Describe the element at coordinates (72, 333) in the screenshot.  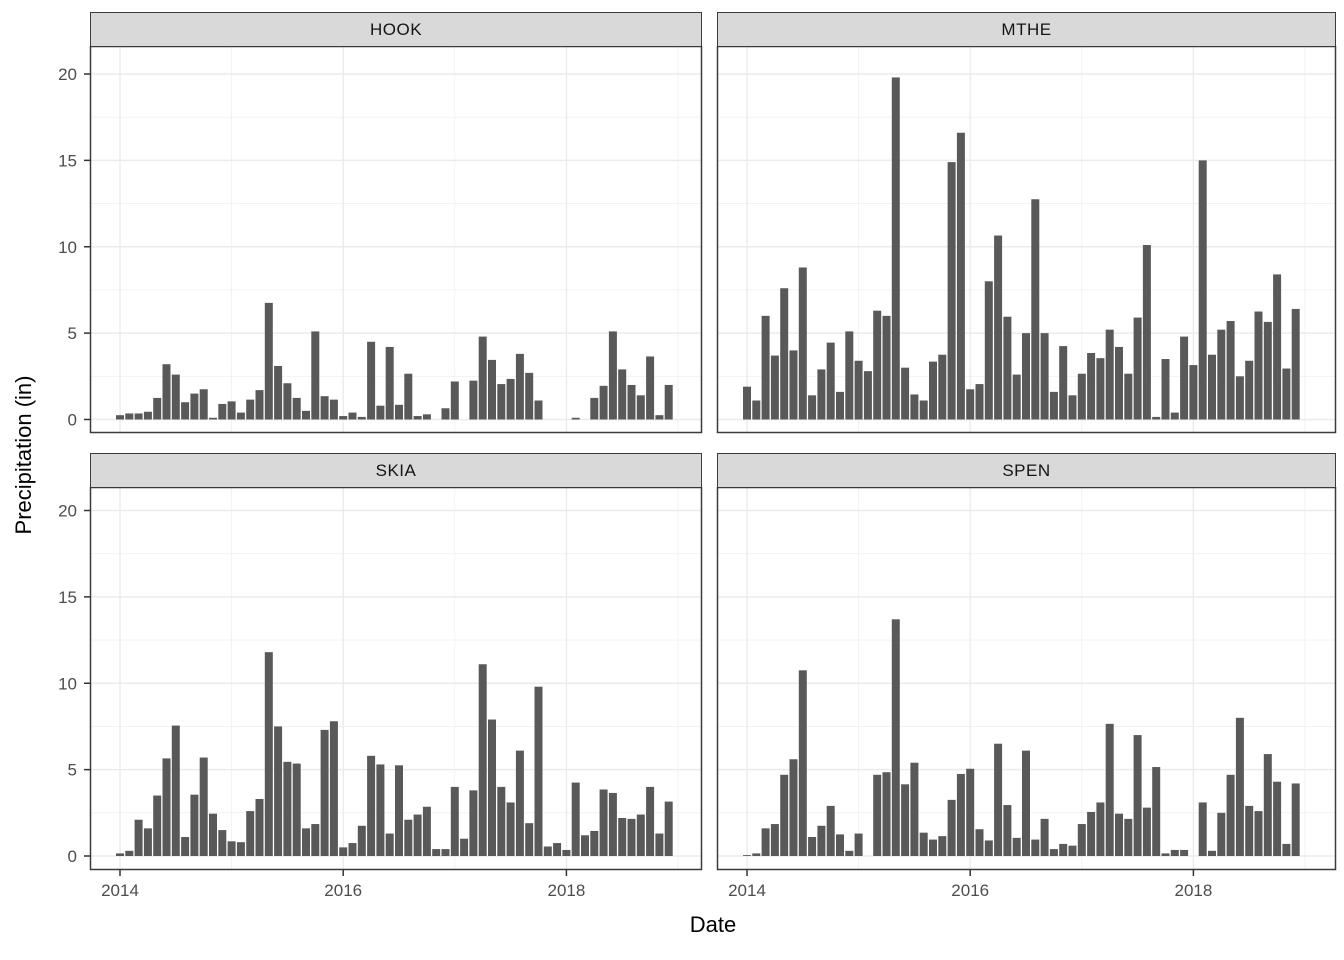
I see `y-tick-label: 5` at that location.